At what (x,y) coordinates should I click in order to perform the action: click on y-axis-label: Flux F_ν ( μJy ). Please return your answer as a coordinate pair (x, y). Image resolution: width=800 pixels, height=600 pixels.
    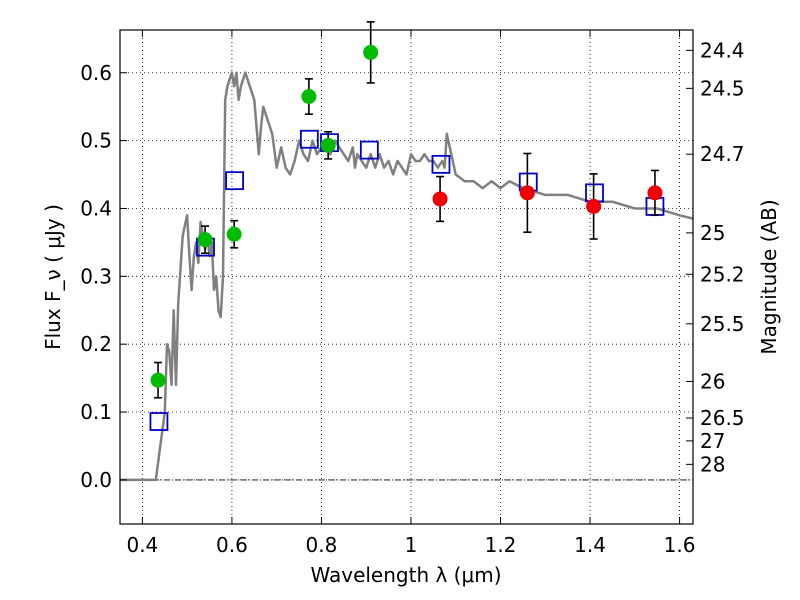
    Looking at the image, I should click on (53, 277).